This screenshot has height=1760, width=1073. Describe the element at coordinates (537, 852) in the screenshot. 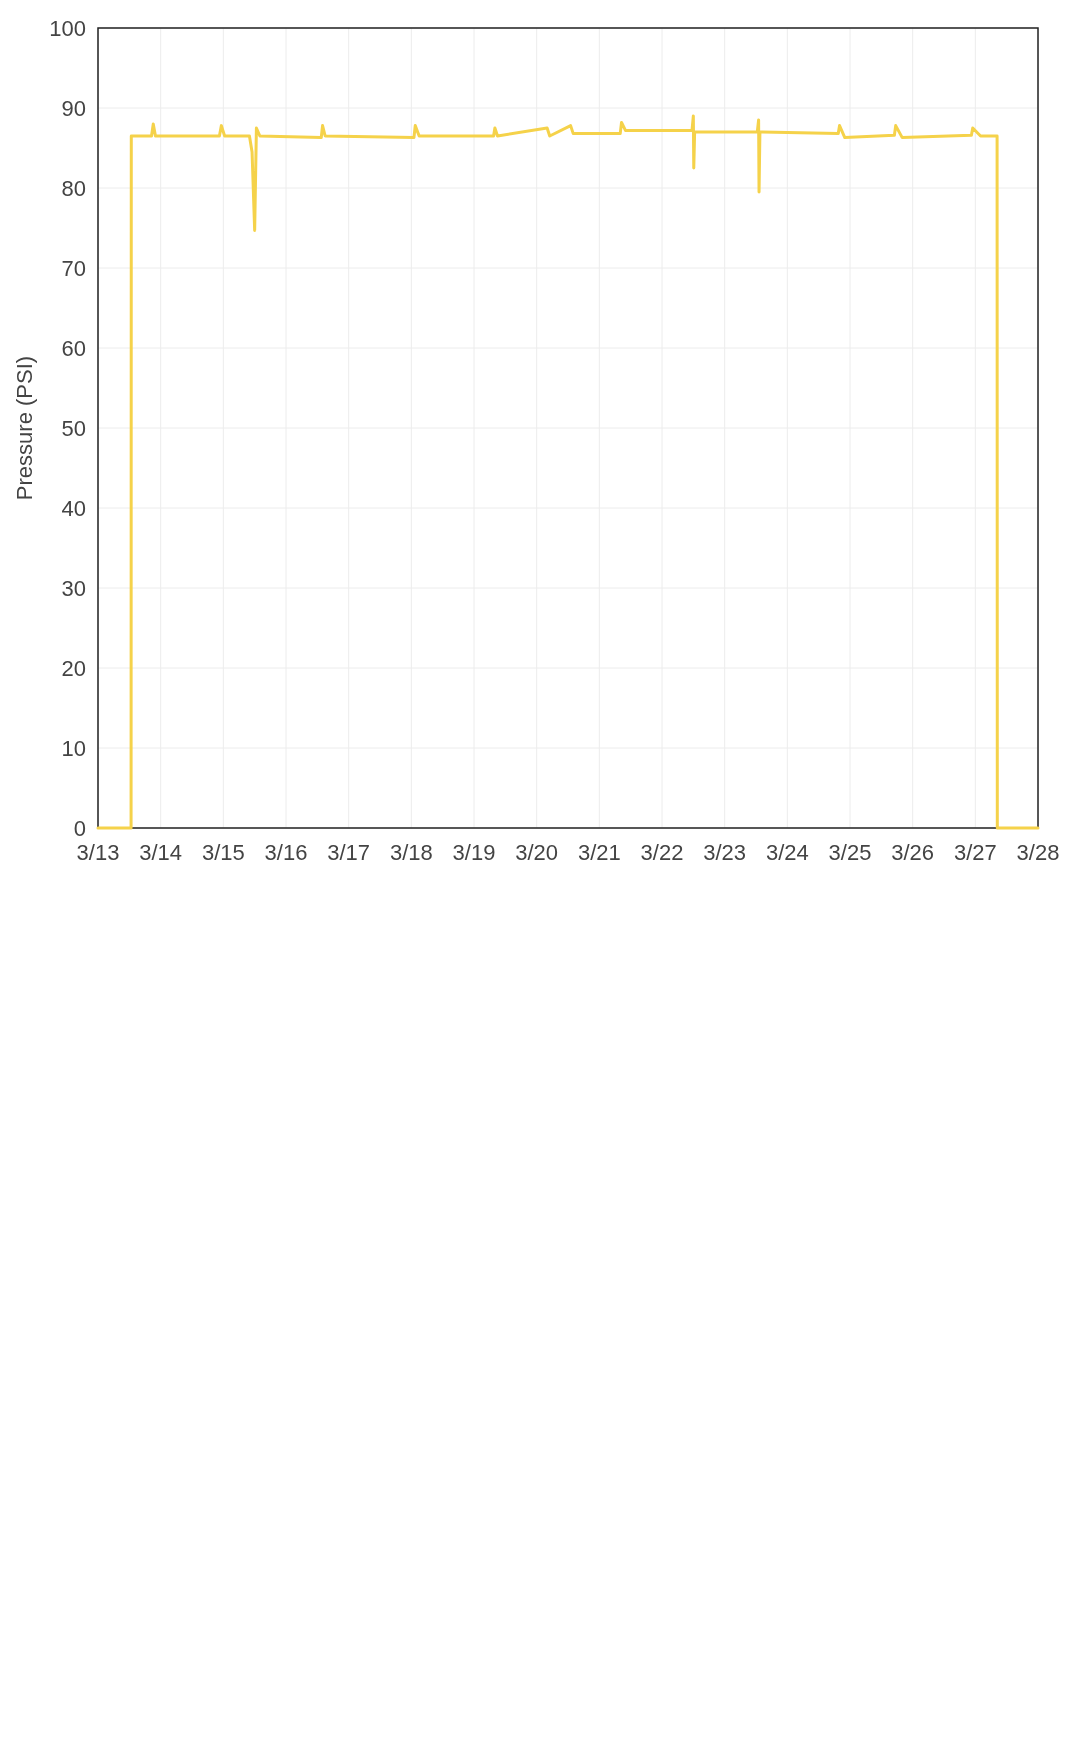

I see `x-tick-label: 3/20` at that location.